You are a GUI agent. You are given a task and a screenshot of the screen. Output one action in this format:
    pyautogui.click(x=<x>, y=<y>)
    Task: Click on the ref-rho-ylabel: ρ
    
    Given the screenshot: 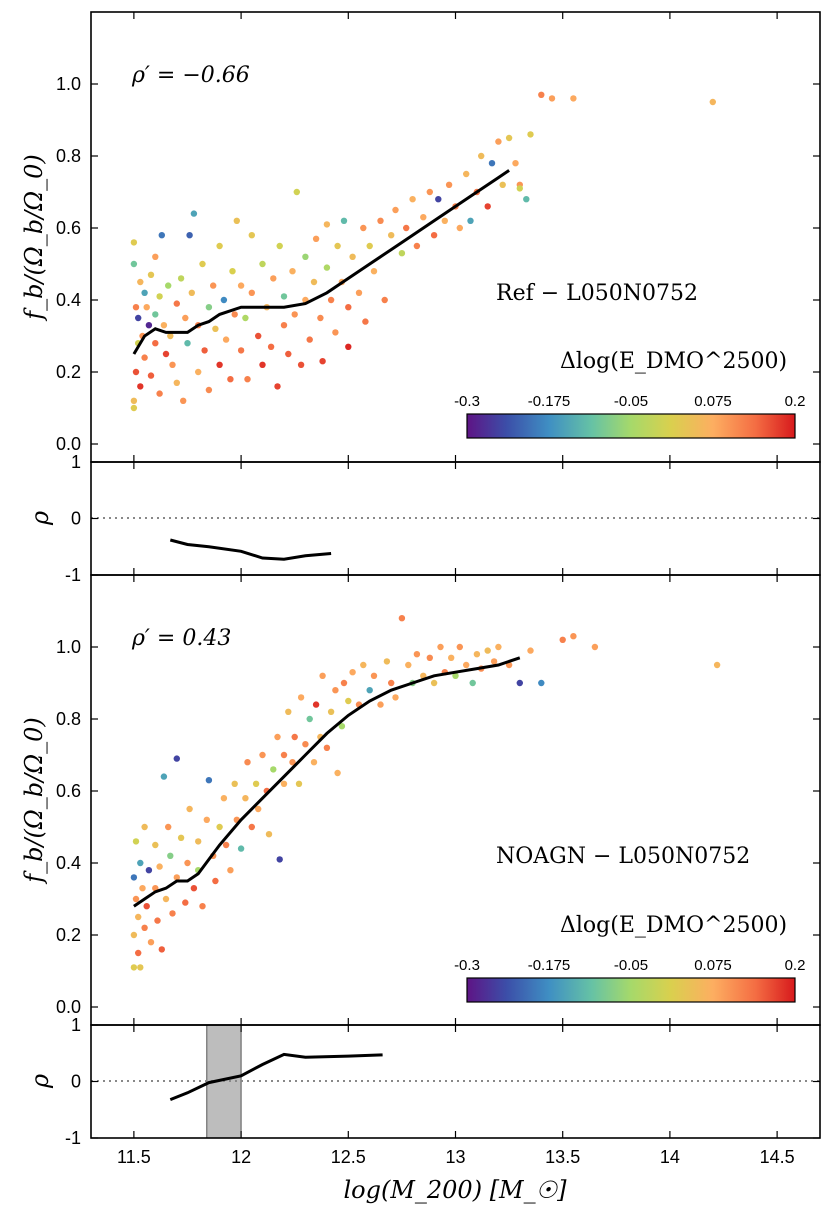 What is the action you would take?
    pyautogui.click(x=40, y=518)
    